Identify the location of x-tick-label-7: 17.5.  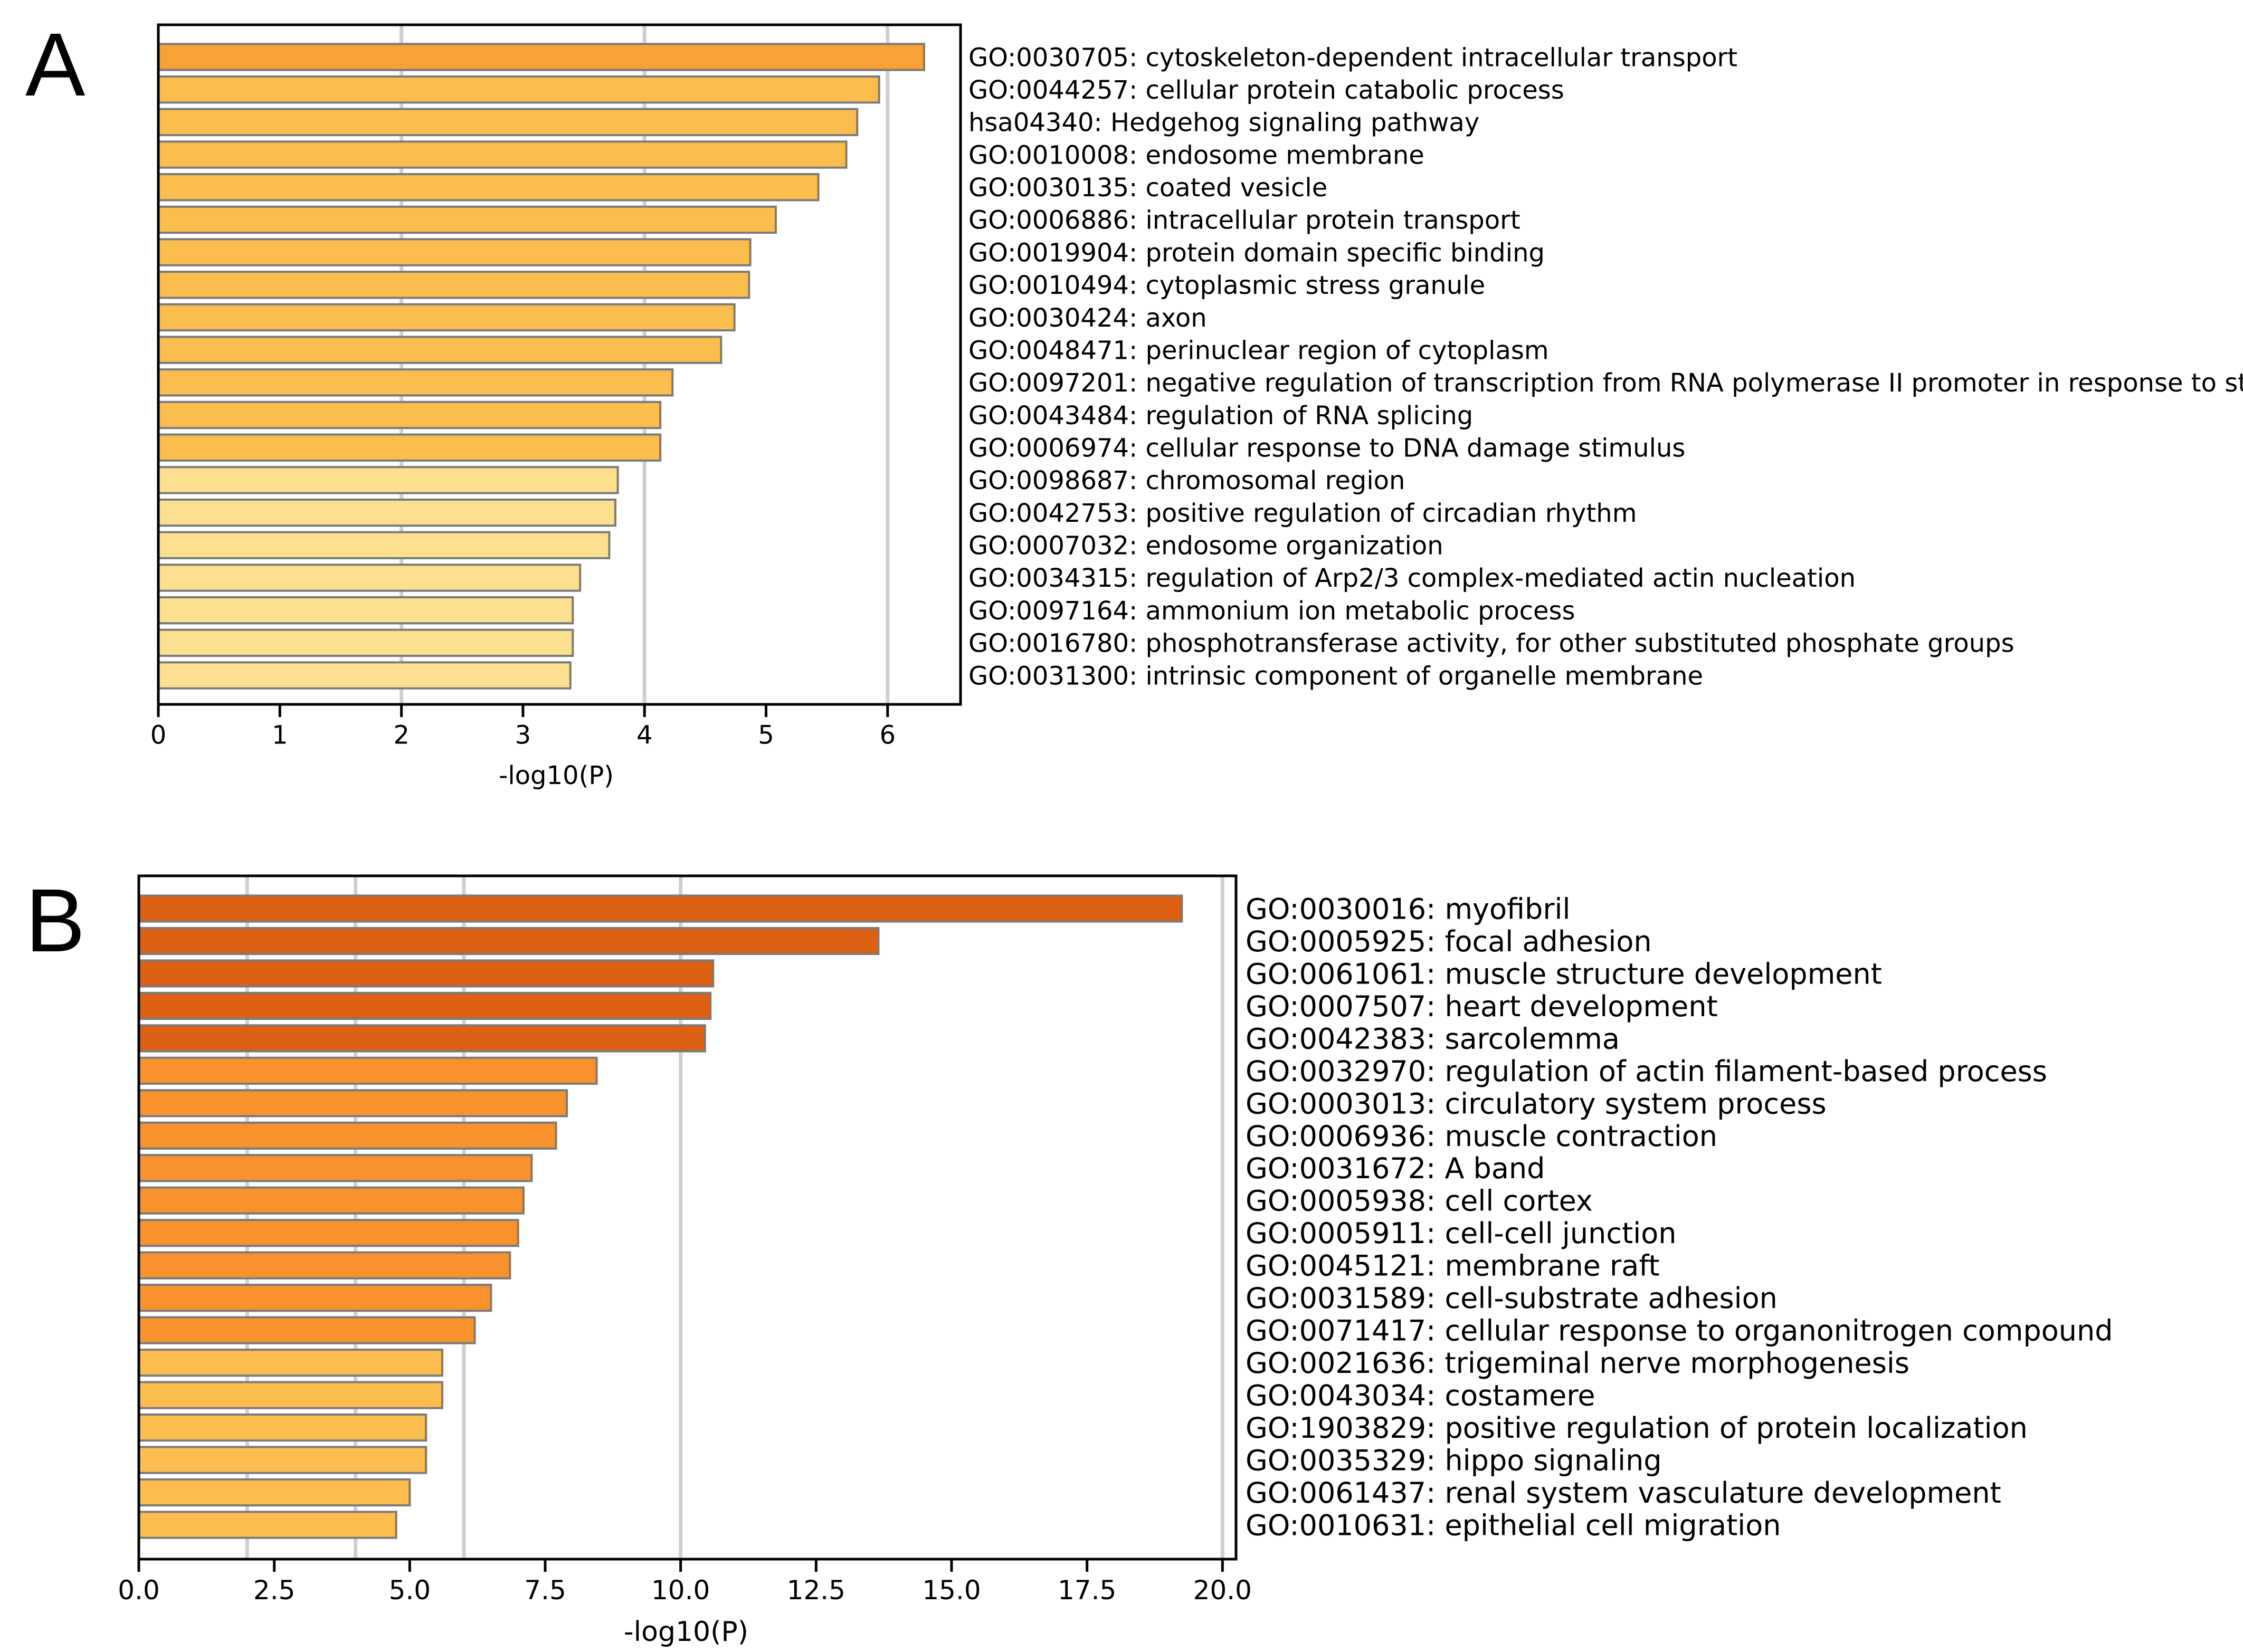
(1087, 1590).